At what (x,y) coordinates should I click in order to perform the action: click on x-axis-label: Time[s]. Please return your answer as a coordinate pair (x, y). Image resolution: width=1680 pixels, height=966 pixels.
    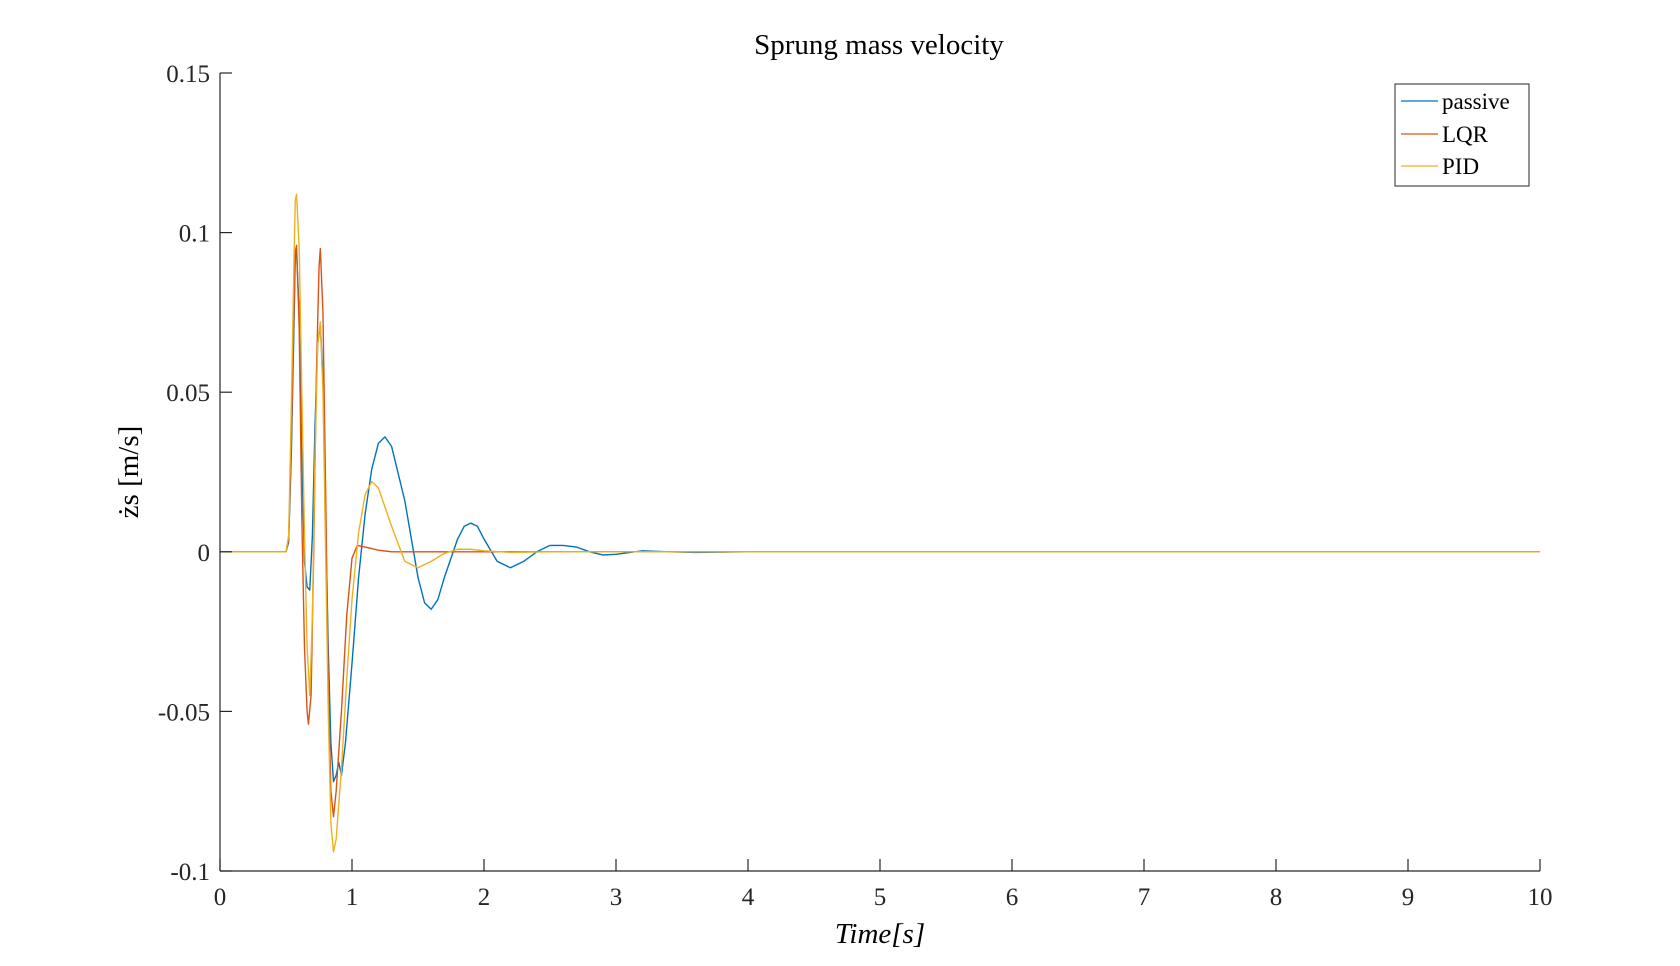
    Looking at the image, I should click on (880, 934).